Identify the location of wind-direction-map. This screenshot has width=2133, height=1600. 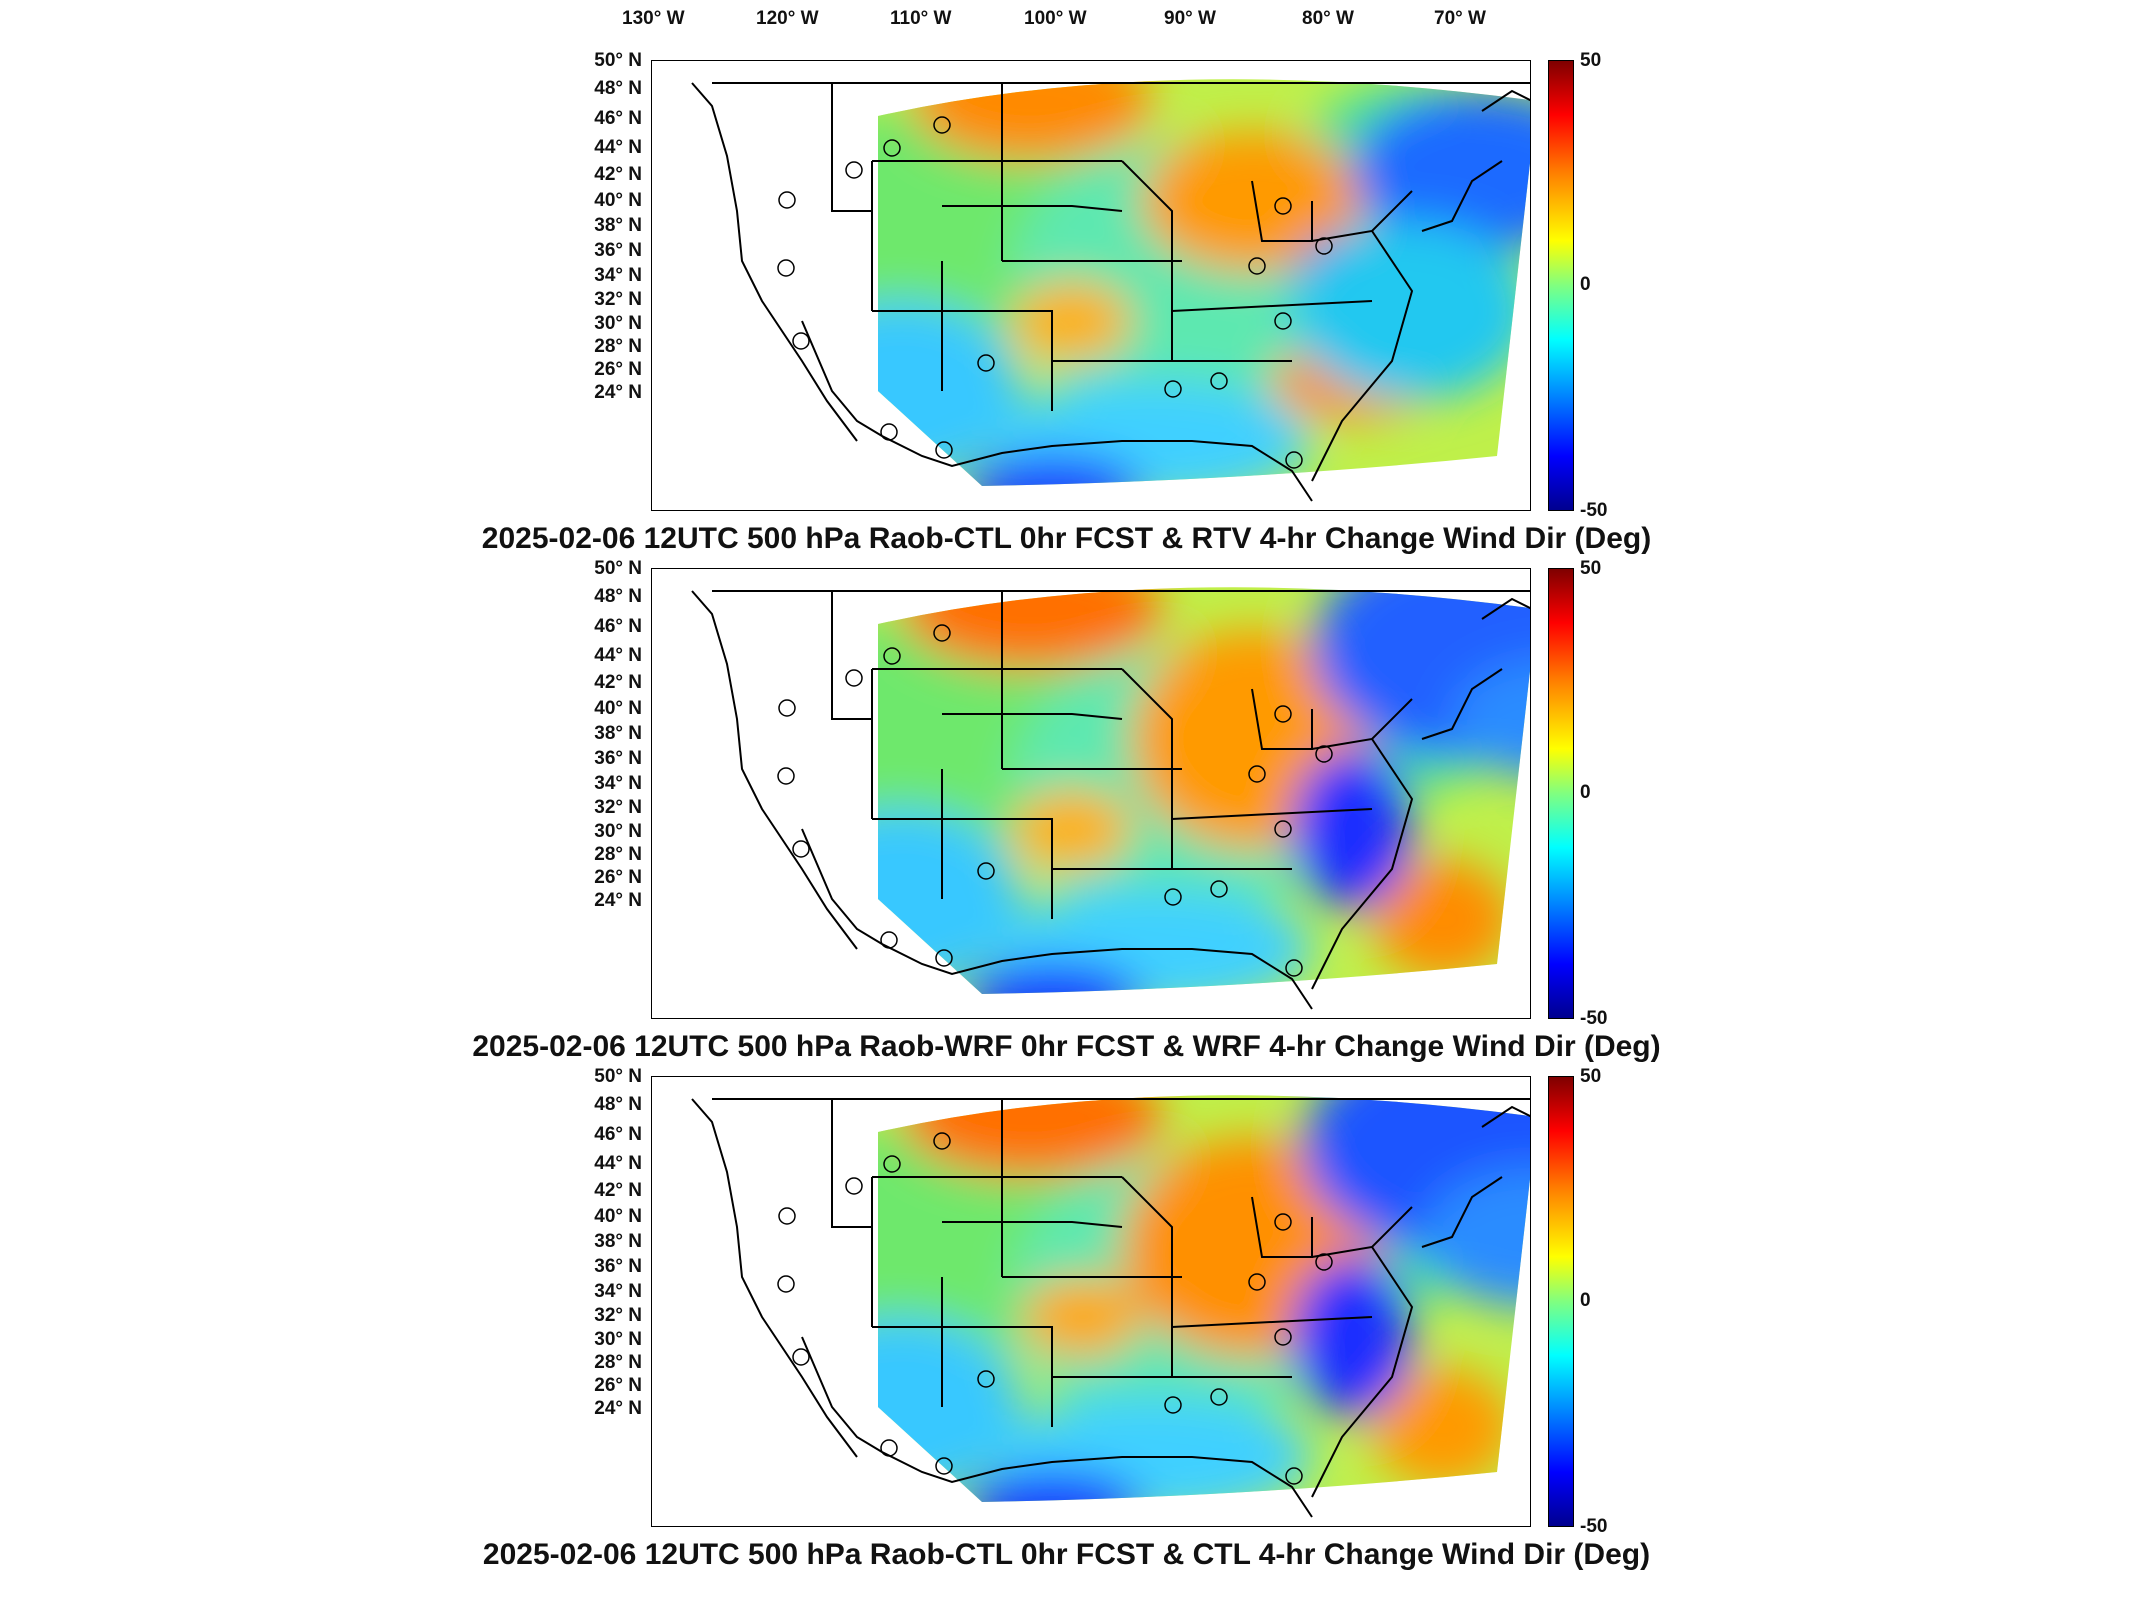
(1110, 290).